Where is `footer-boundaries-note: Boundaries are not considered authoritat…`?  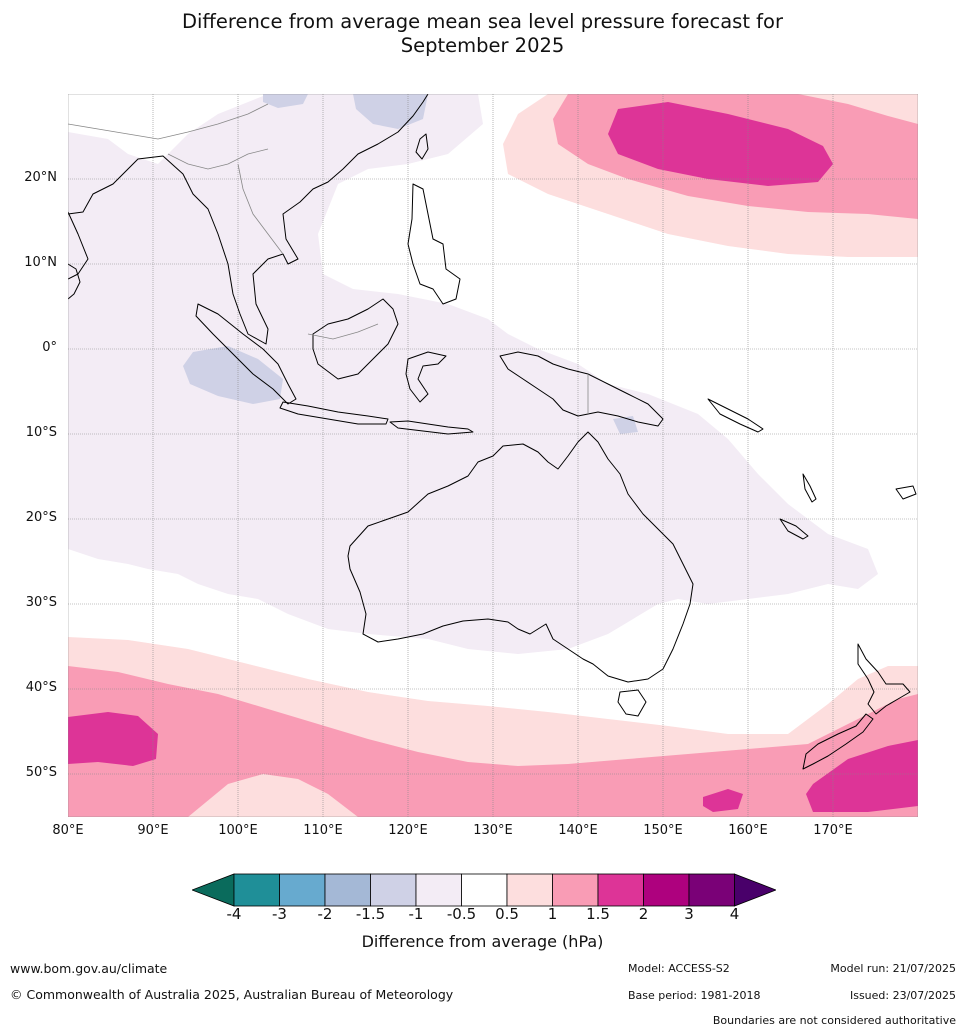 footer-boundaries-note: Boundaries are not considered authoritat… is located at coordinates (834, 1020).